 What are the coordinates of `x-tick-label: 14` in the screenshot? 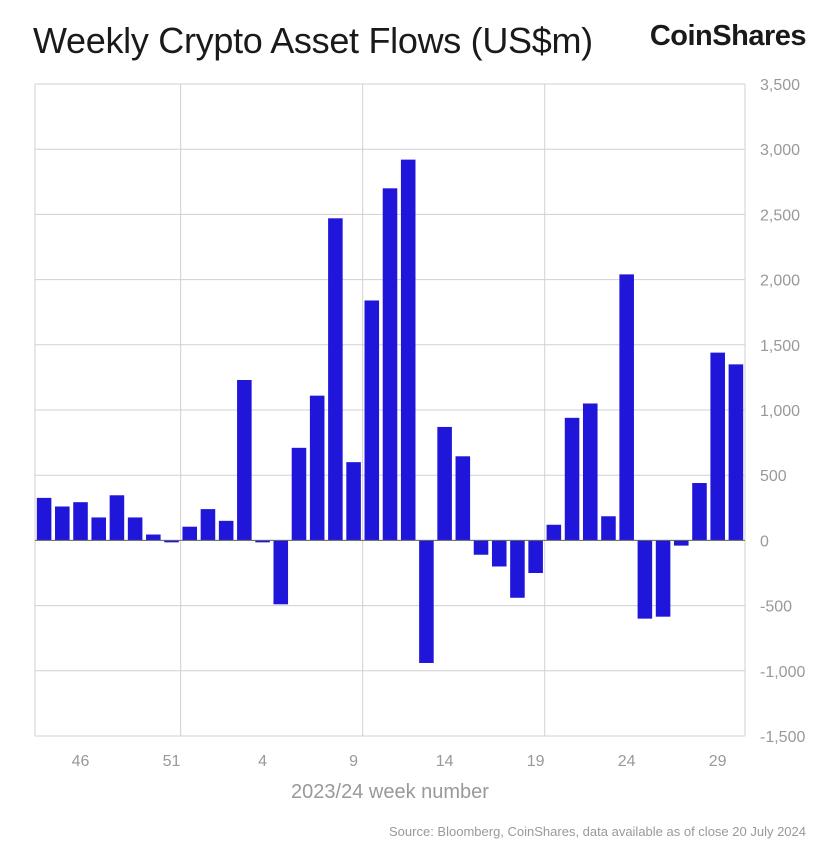 It's located at (445, 761).